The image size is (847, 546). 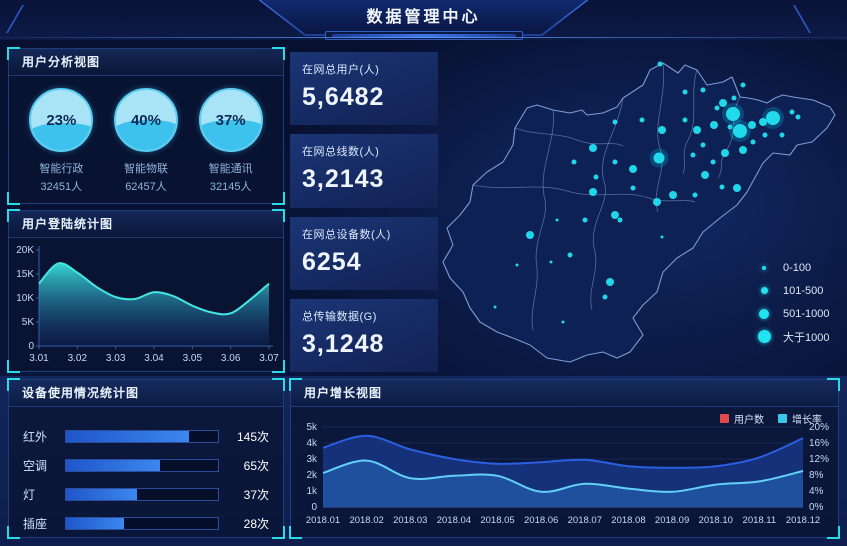 What do you see at coordinates (256, 495) in the screenshot?
I see `device-value: 37次` at bounding box center [256, 495].